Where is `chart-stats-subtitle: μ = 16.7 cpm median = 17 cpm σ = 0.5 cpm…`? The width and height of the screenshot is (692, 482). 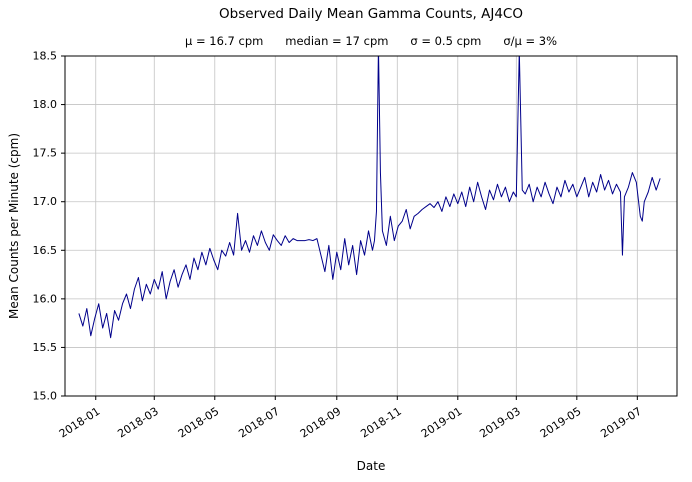 chart-stats-subtitle: μ = 16.7 cpm median = 17 cpm σ = 0.5 cpm… is located at coordinates (371, 41).